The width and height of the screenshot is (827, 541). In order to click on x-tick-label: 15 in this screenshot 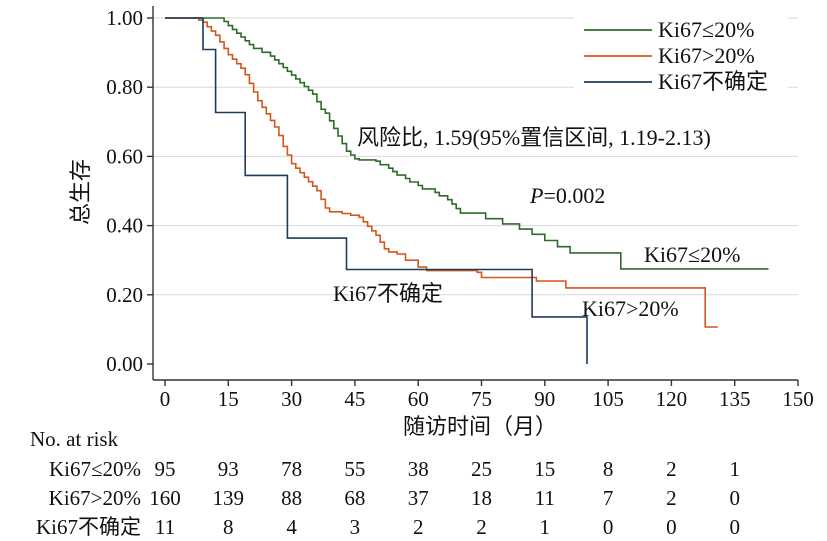, I will do `click(228, 399)`.